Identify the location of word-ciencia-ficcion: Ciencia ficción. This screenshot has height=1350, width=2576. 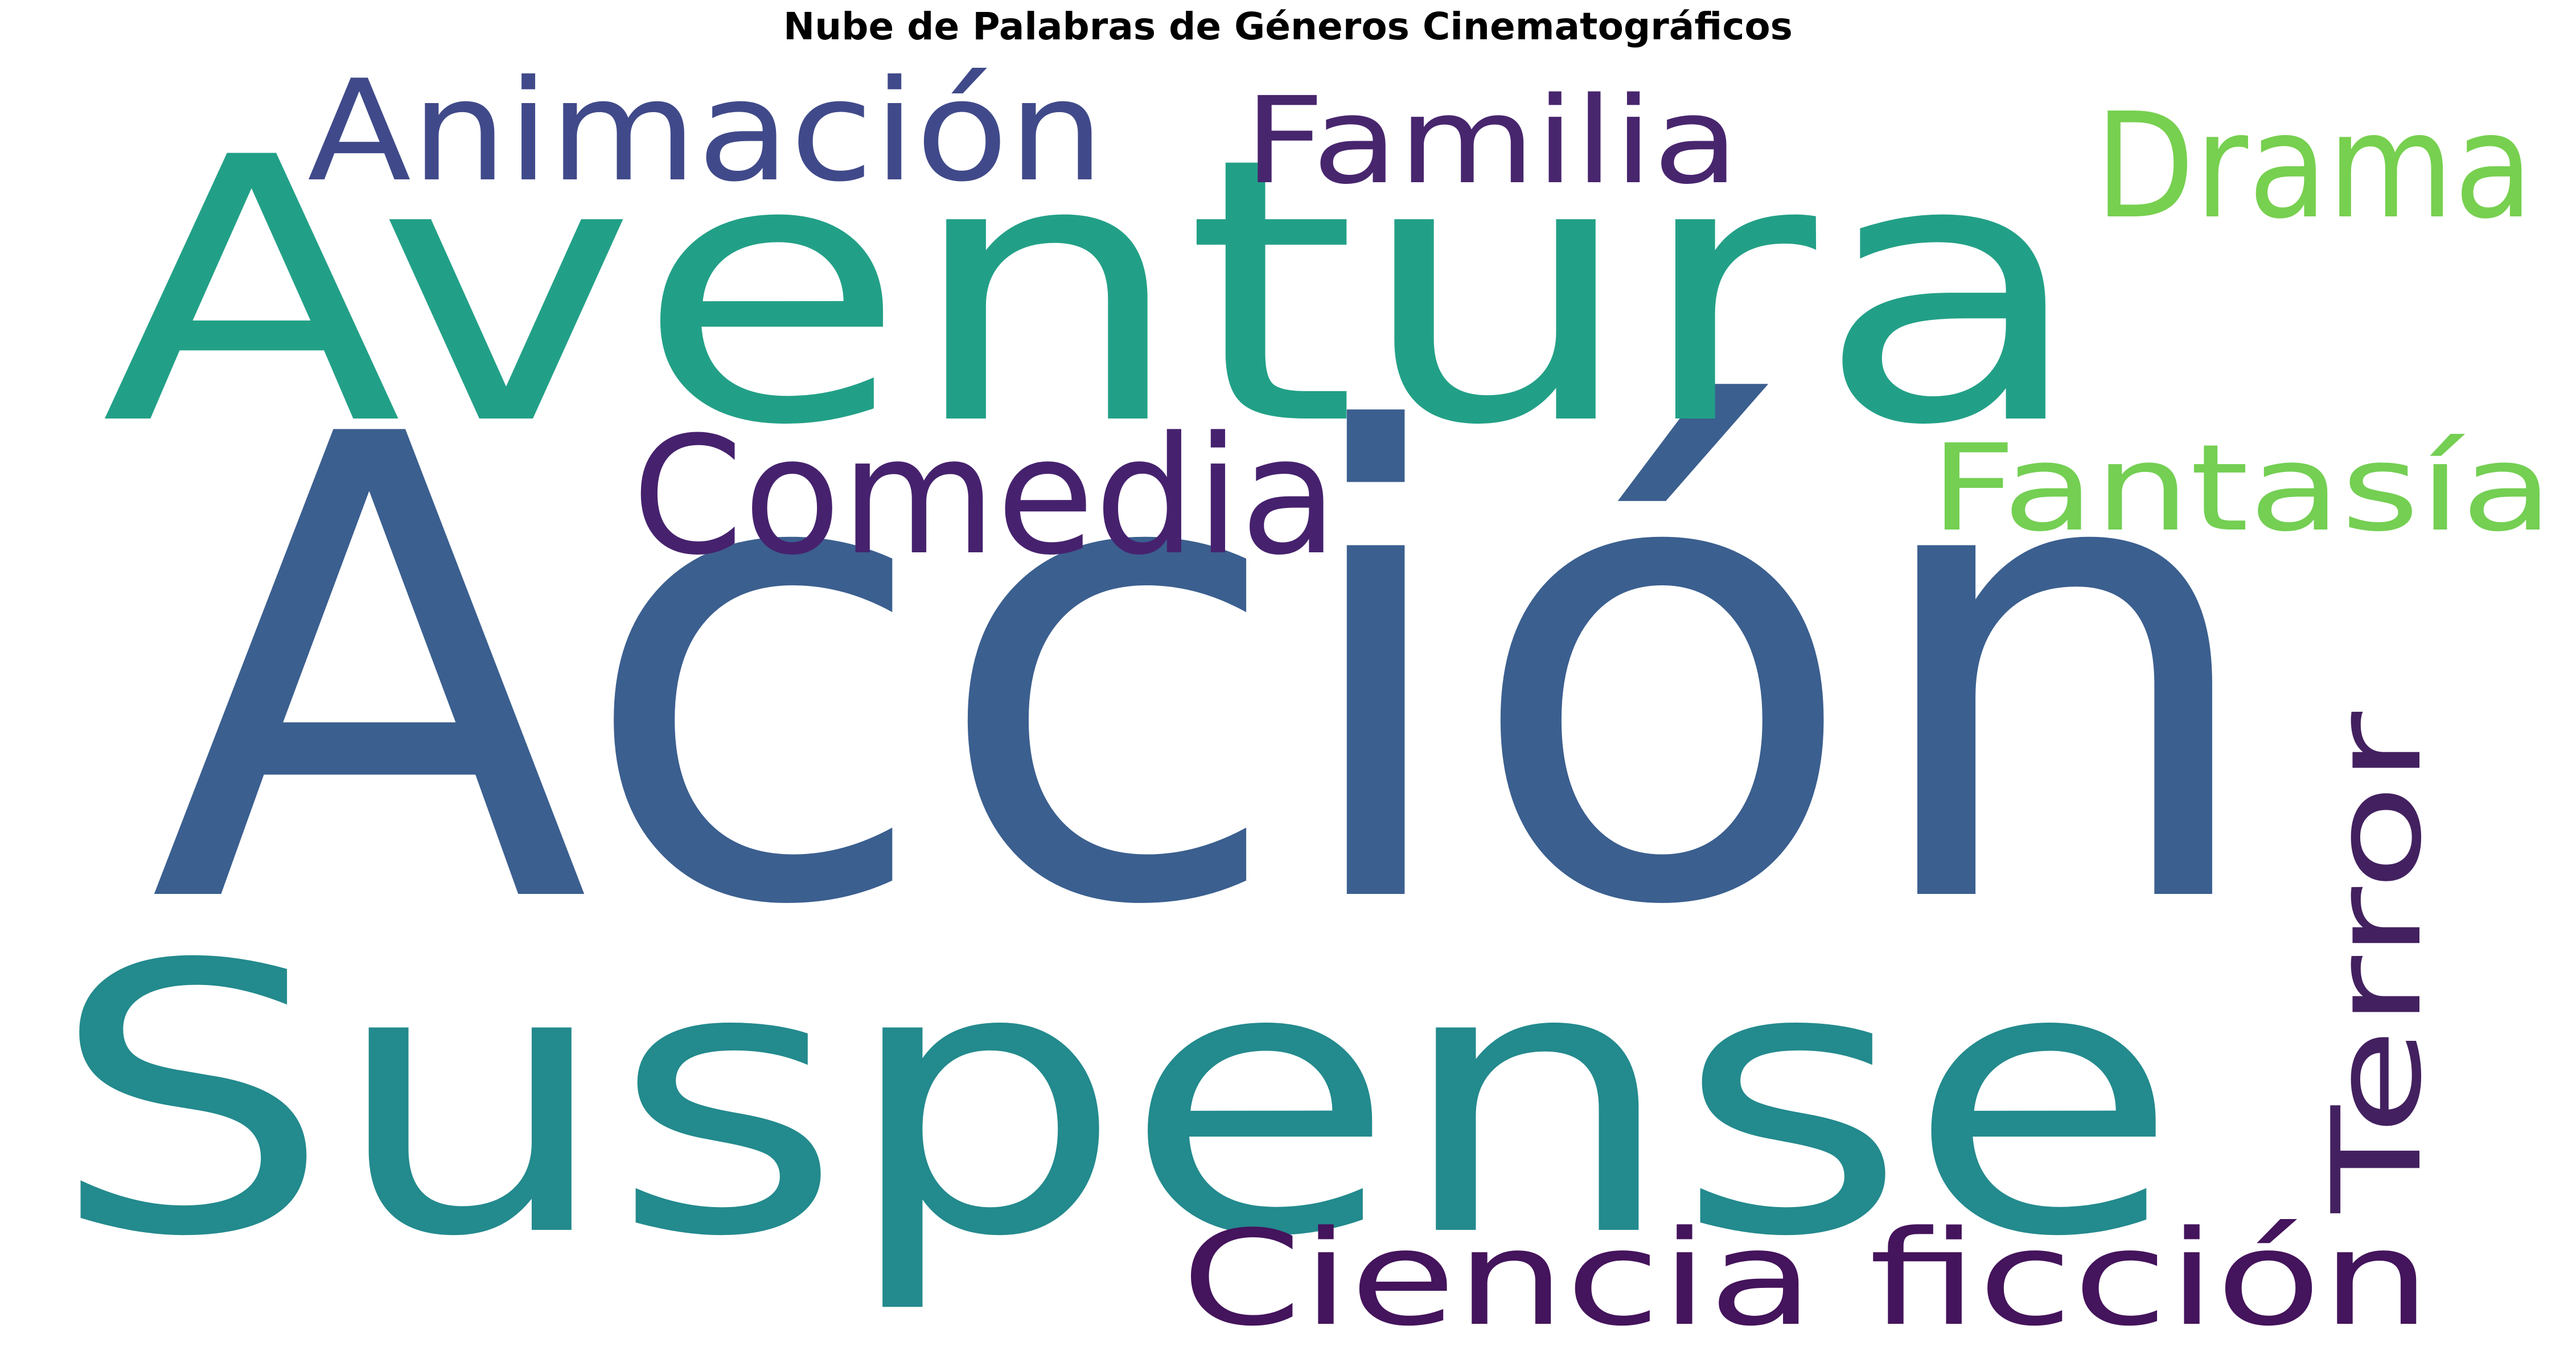
(1806, 1276).